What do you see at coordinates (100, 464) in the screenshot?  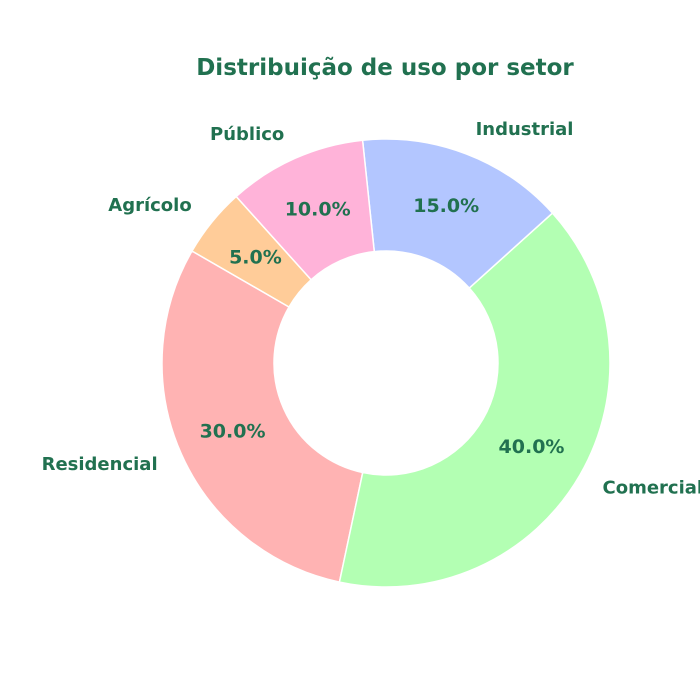 I see `category-label: Residencial` at bounding box center [100, 464].